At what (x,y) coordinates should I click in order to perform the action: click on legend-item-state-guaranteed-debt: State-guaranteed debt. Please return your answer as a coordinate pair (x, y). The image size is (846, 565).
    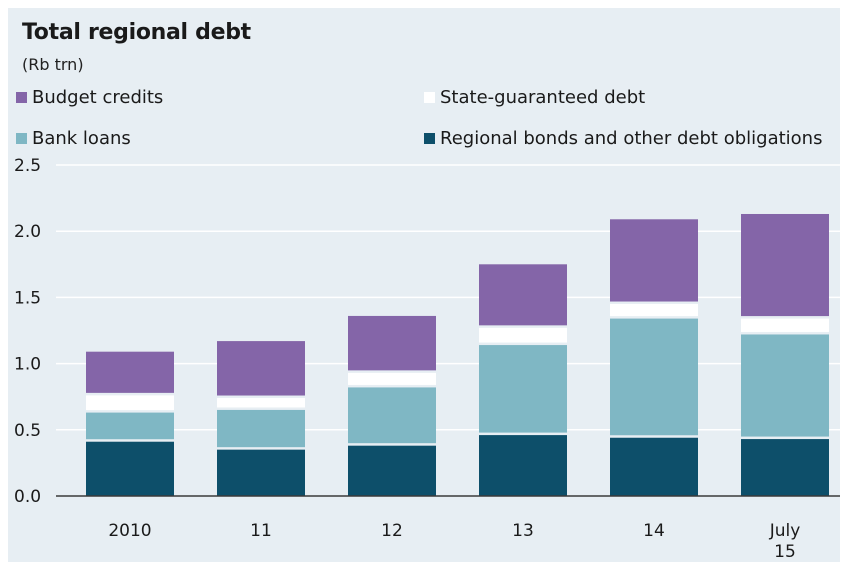
    Looking at the image, I should click on (534, 97).